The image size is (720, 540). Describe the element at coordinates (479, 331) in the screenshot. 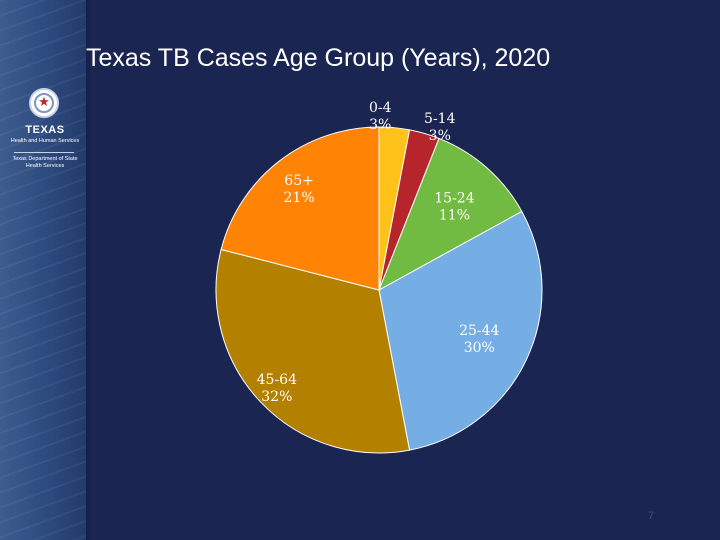

I see `slice-category-label: 25-44` at that location.